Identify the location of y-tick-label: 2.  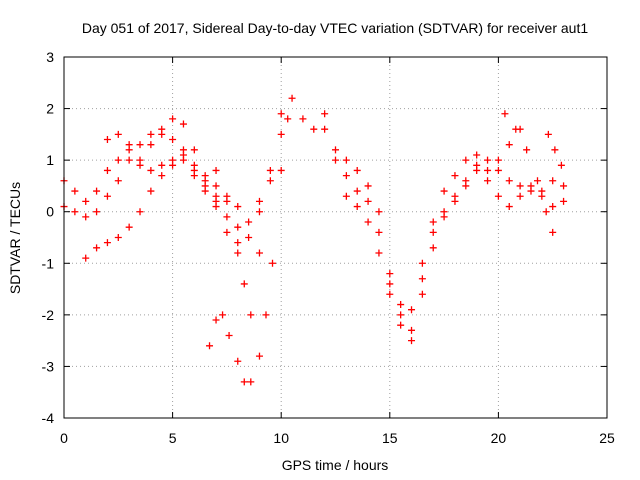
(50, 109).